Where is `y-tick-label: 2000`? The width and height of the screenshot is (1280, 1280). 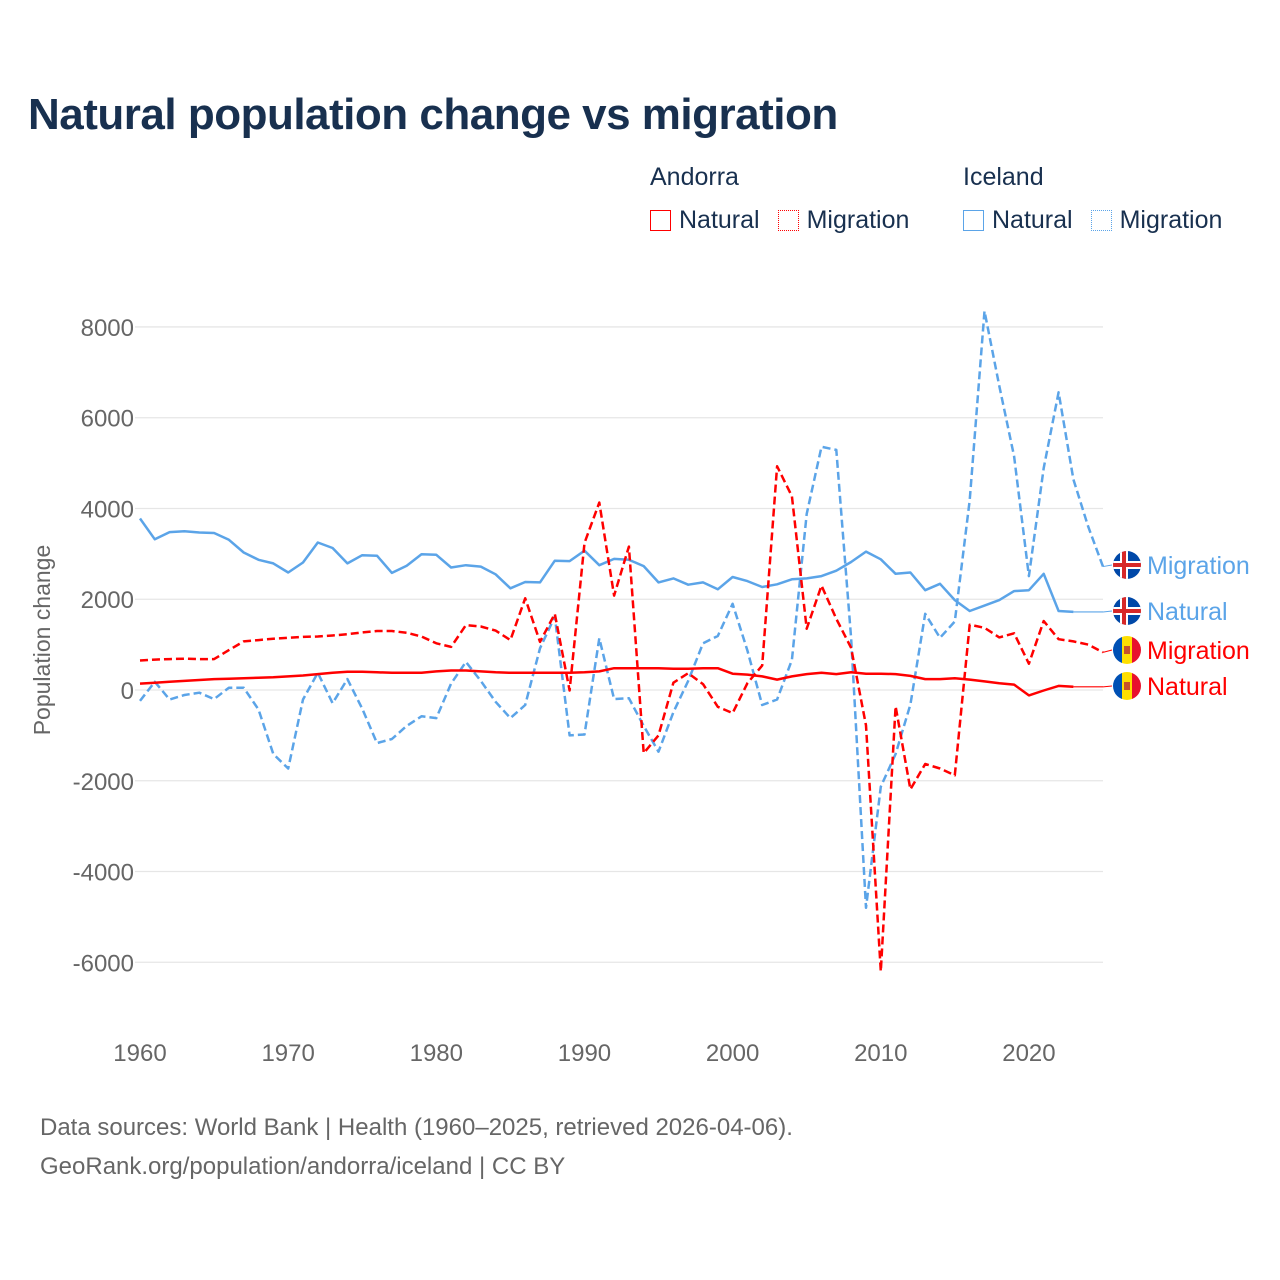 y-tick-label: 2000 is located at coordinates (107, 600).